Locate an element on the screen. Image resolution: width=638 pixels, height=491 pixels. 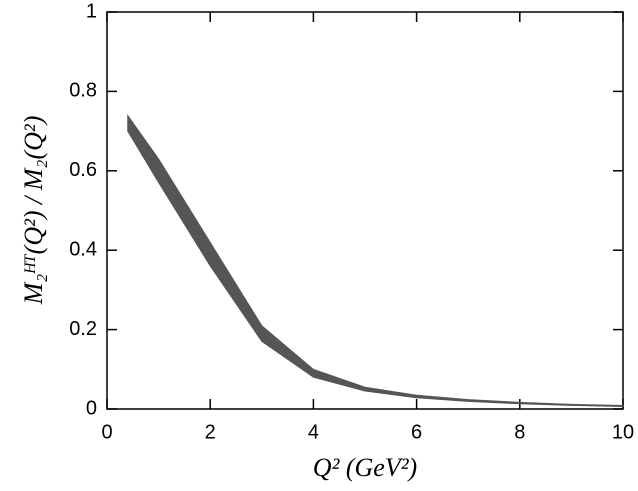
x-tick-label: 10 is located at coordinates (623, 432).